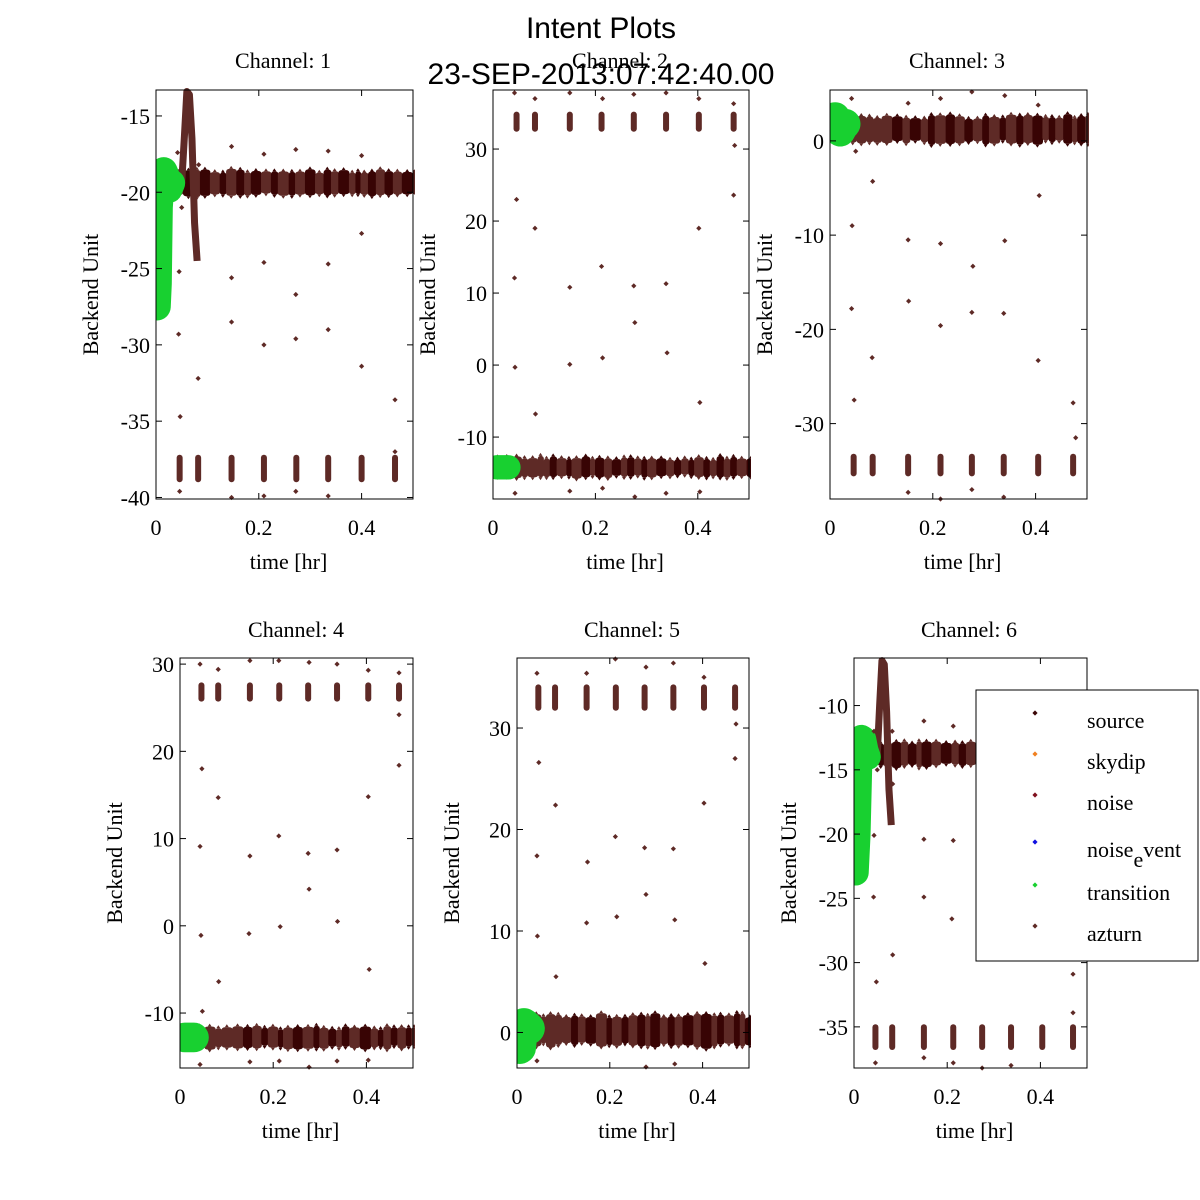  Describe the element at coordinates (833, 834) in the screenshot. I see `y-tick-label: -20` at that location.